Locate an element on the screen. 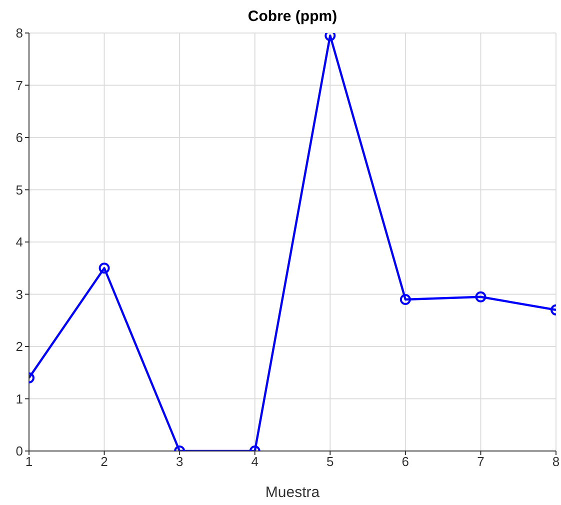  x-tick-label: 5 is located at coordinates (330, 462).